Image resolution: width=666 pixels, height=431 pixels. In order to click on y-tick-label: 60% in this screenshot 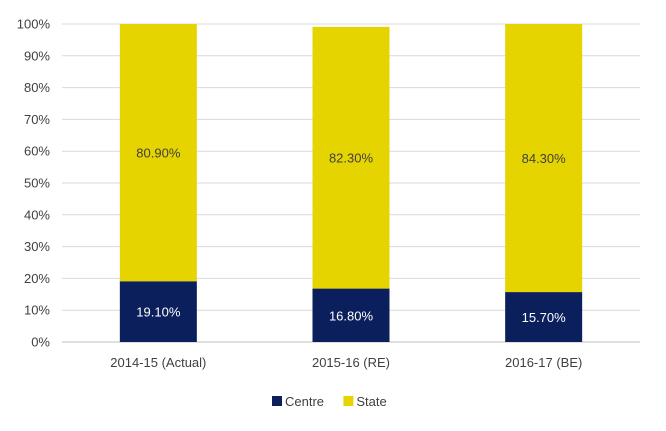, I will do `click(37, 151)`.